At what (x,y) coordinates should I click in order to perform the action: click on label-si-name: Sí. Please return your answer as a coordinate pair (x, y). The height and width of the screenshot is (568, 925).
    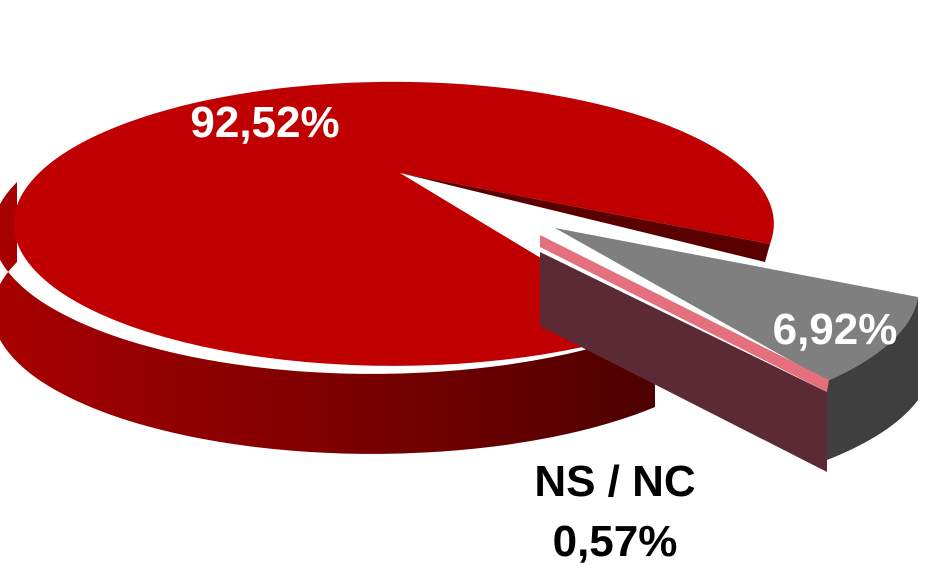
    Looking at the image, I should click on (265, 59).